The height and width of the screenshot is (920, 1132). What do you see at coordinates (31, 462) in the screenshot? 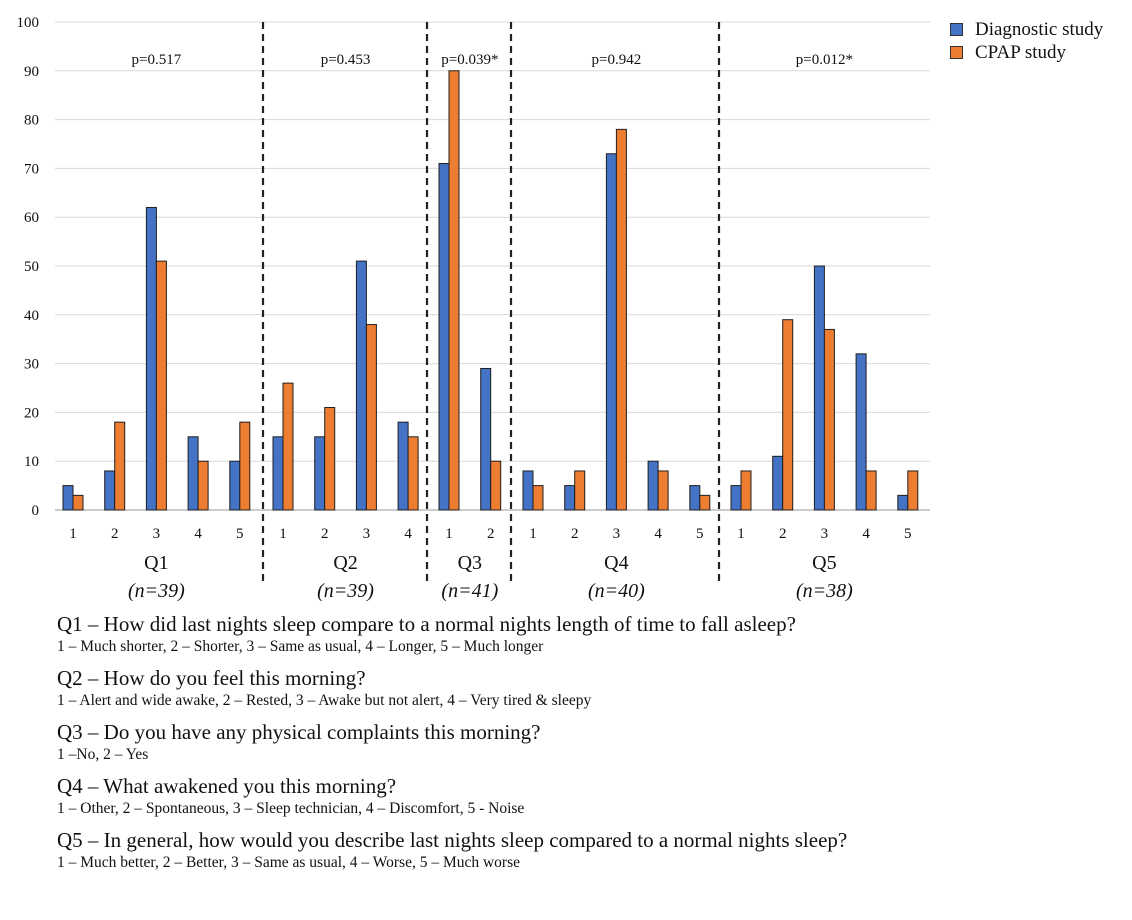
I see `y-tick-label: 10` at bounding box center [31, 462].